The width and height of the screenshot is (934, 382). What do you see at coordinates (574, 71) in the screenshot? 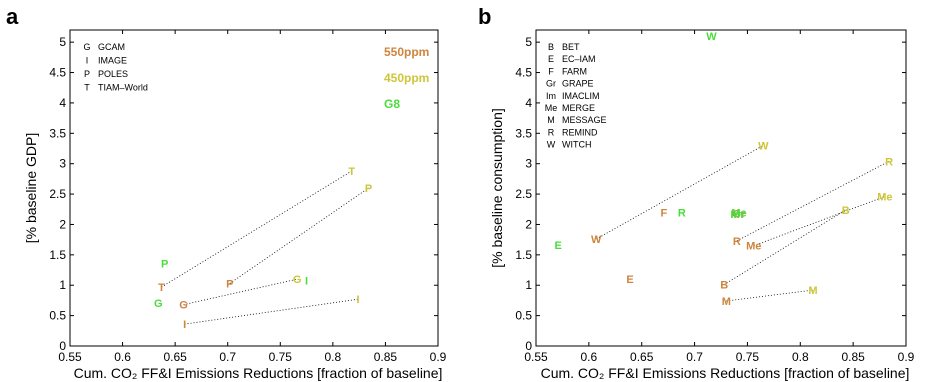
I see `legend-name: FARM` at bounding box center [574, 71].